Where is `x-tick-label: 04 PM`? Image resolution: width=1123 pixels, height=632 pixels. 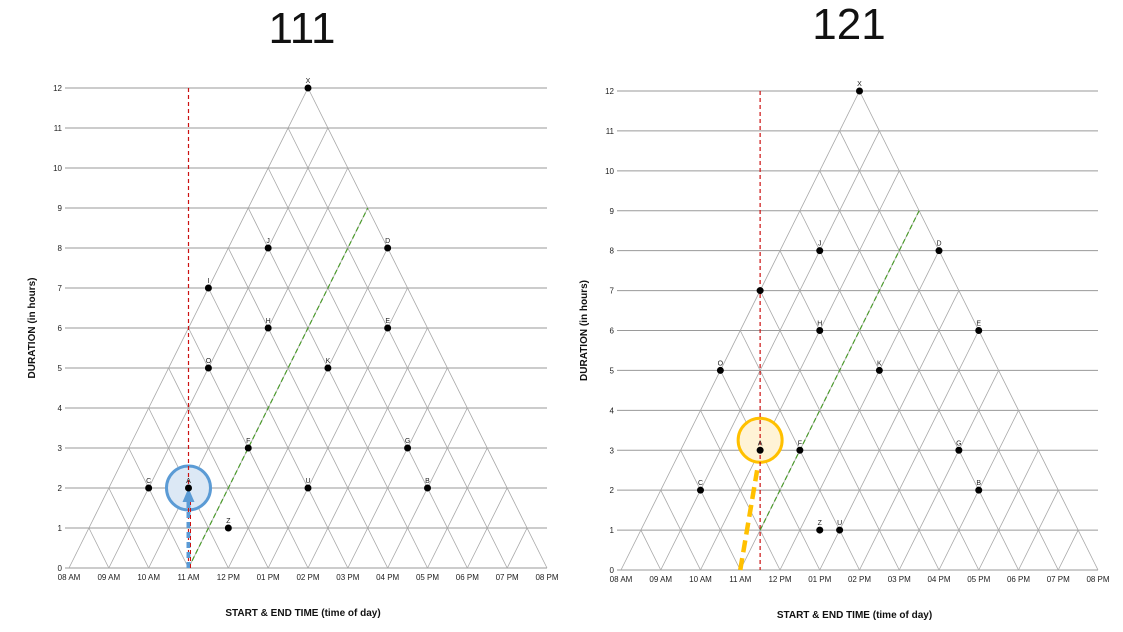
x-tick-label: 04 PM is located at coordinates (938, 579).